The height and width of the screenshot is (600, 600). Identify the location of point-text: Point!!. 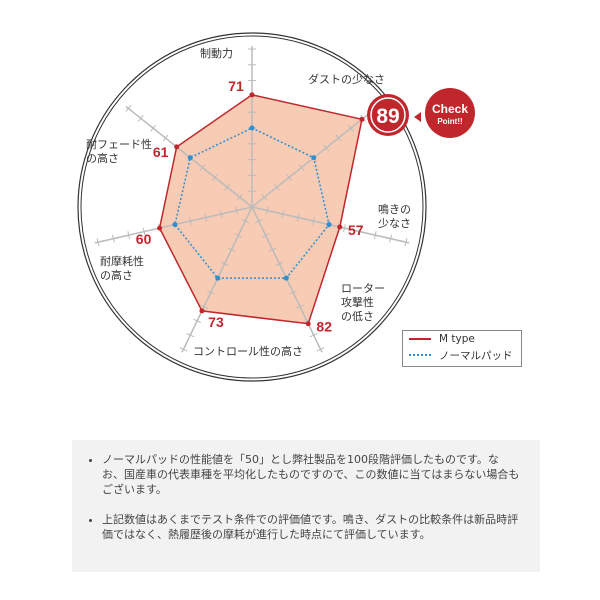
(449, 121).